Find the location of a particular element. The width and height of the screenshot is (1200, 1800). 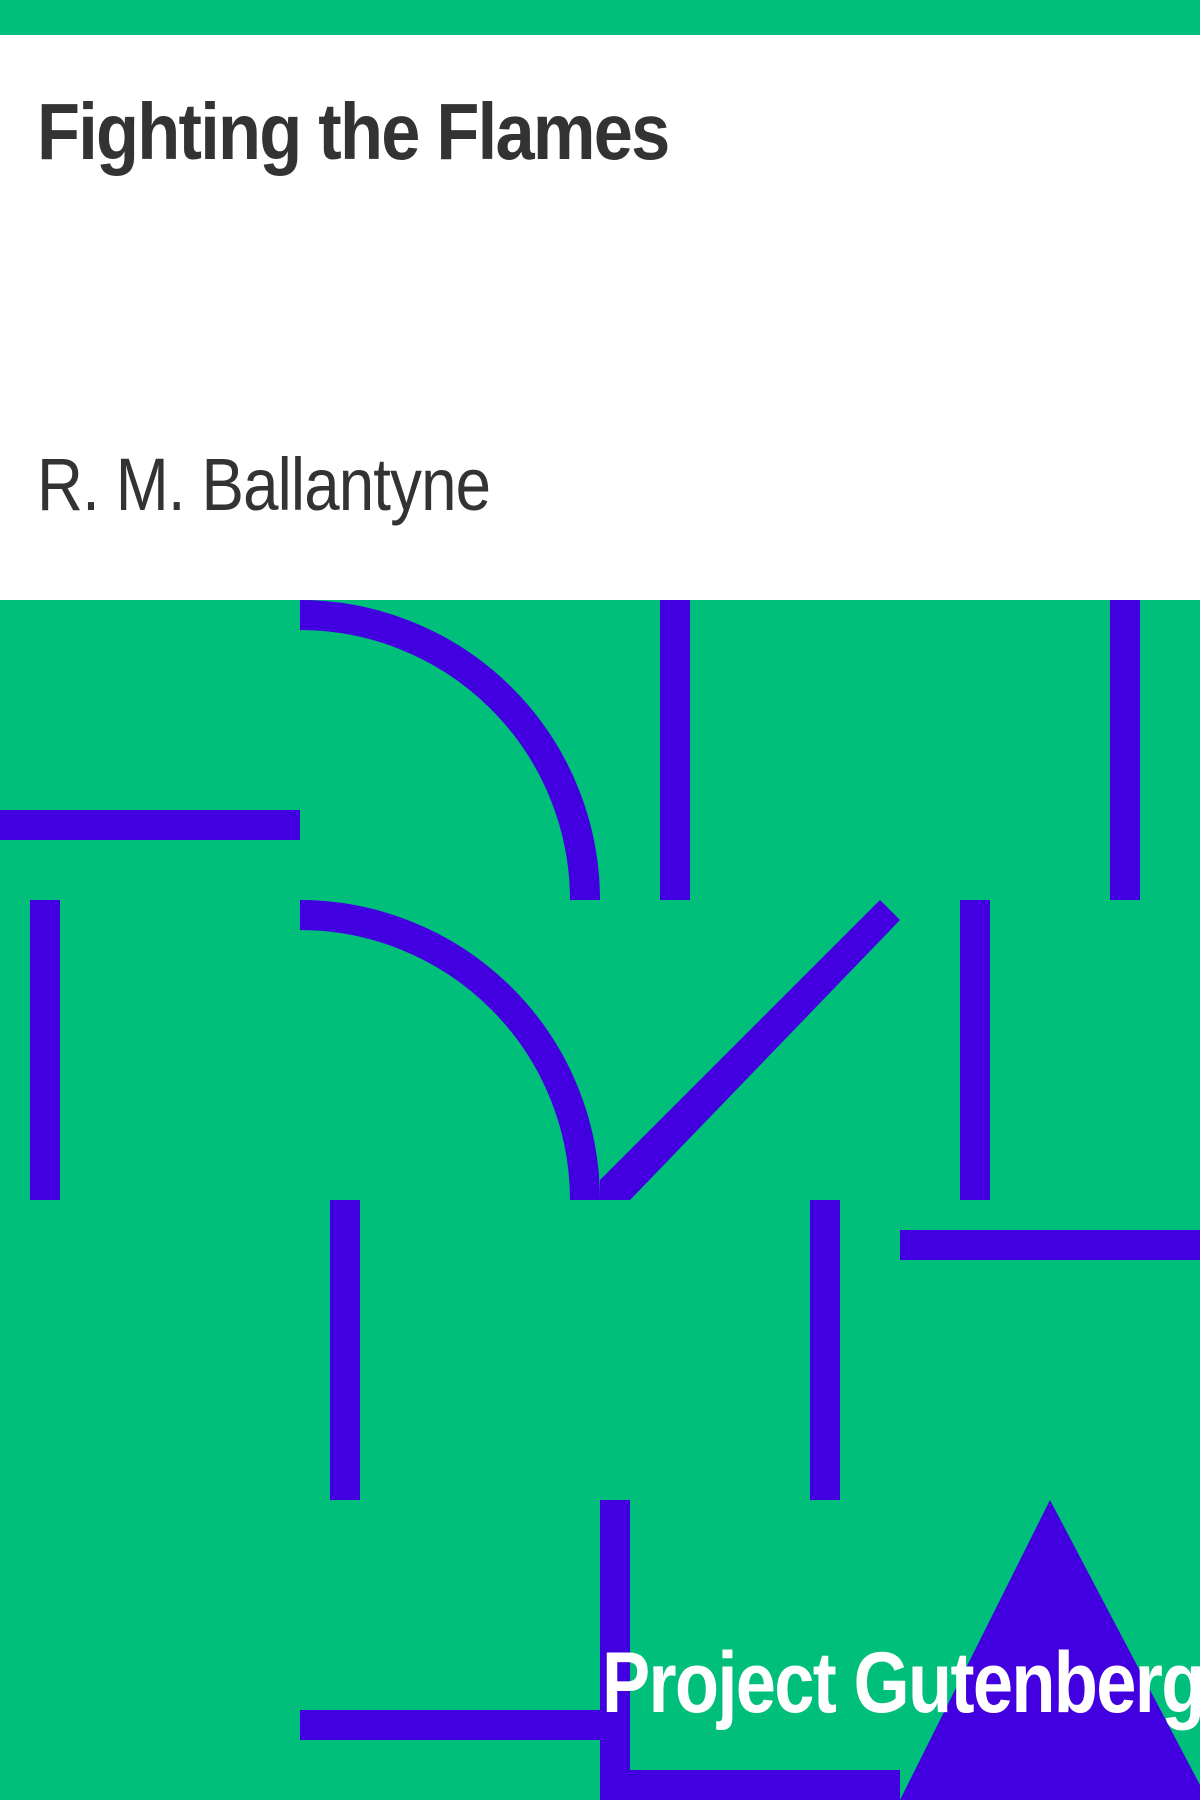

book-title: Fighting the Flames is located at coordinates (353, 131).